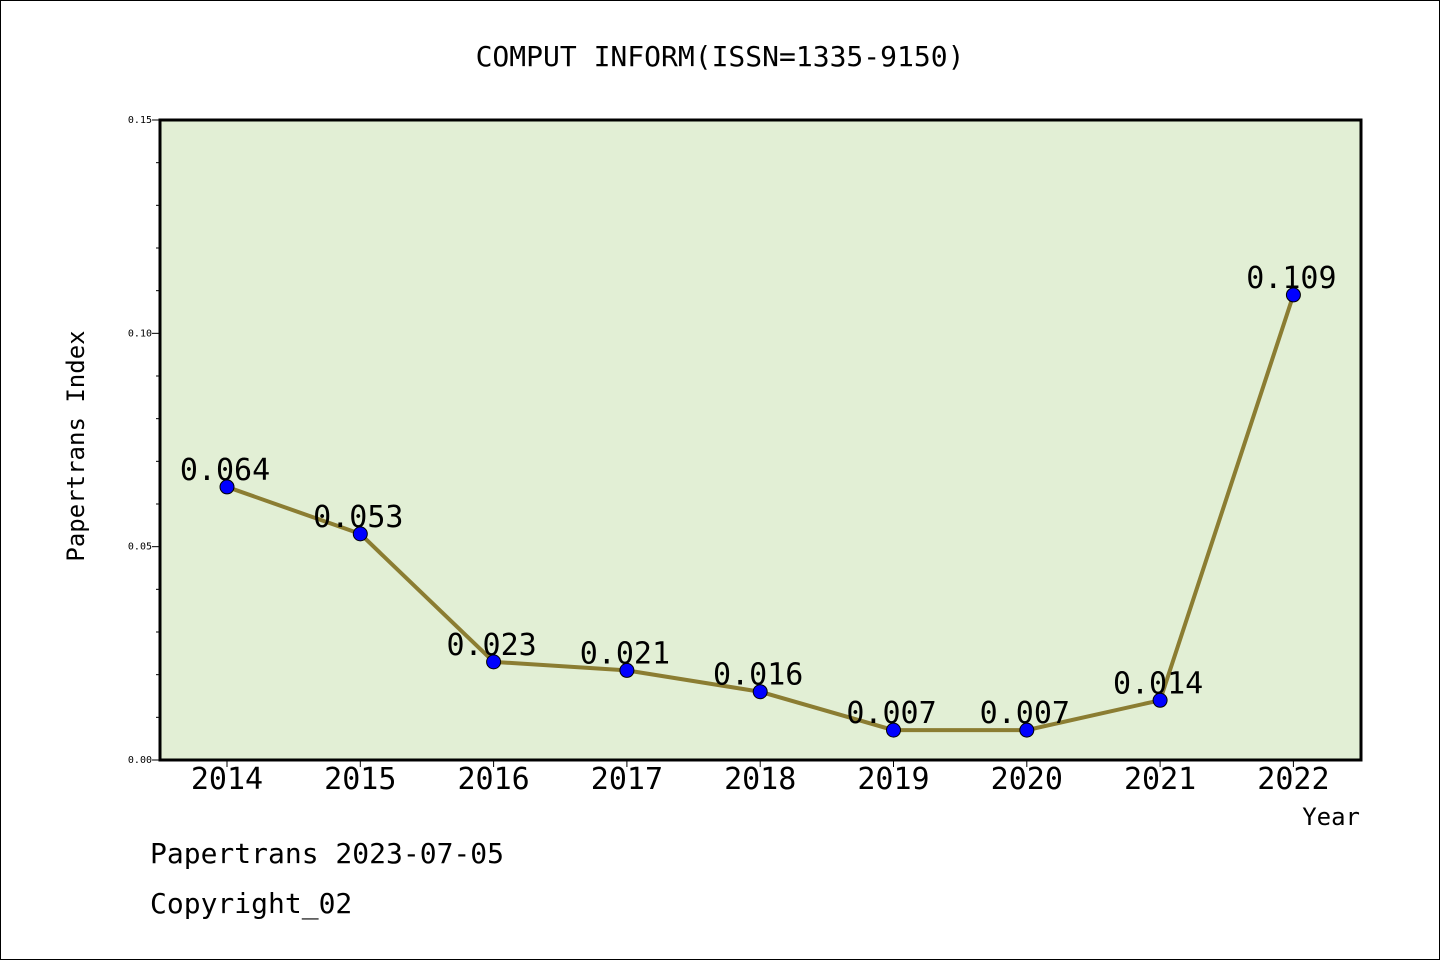 The image size is (1440, 960). I want to click on x-tick-label: 2019, so click(893, 779).